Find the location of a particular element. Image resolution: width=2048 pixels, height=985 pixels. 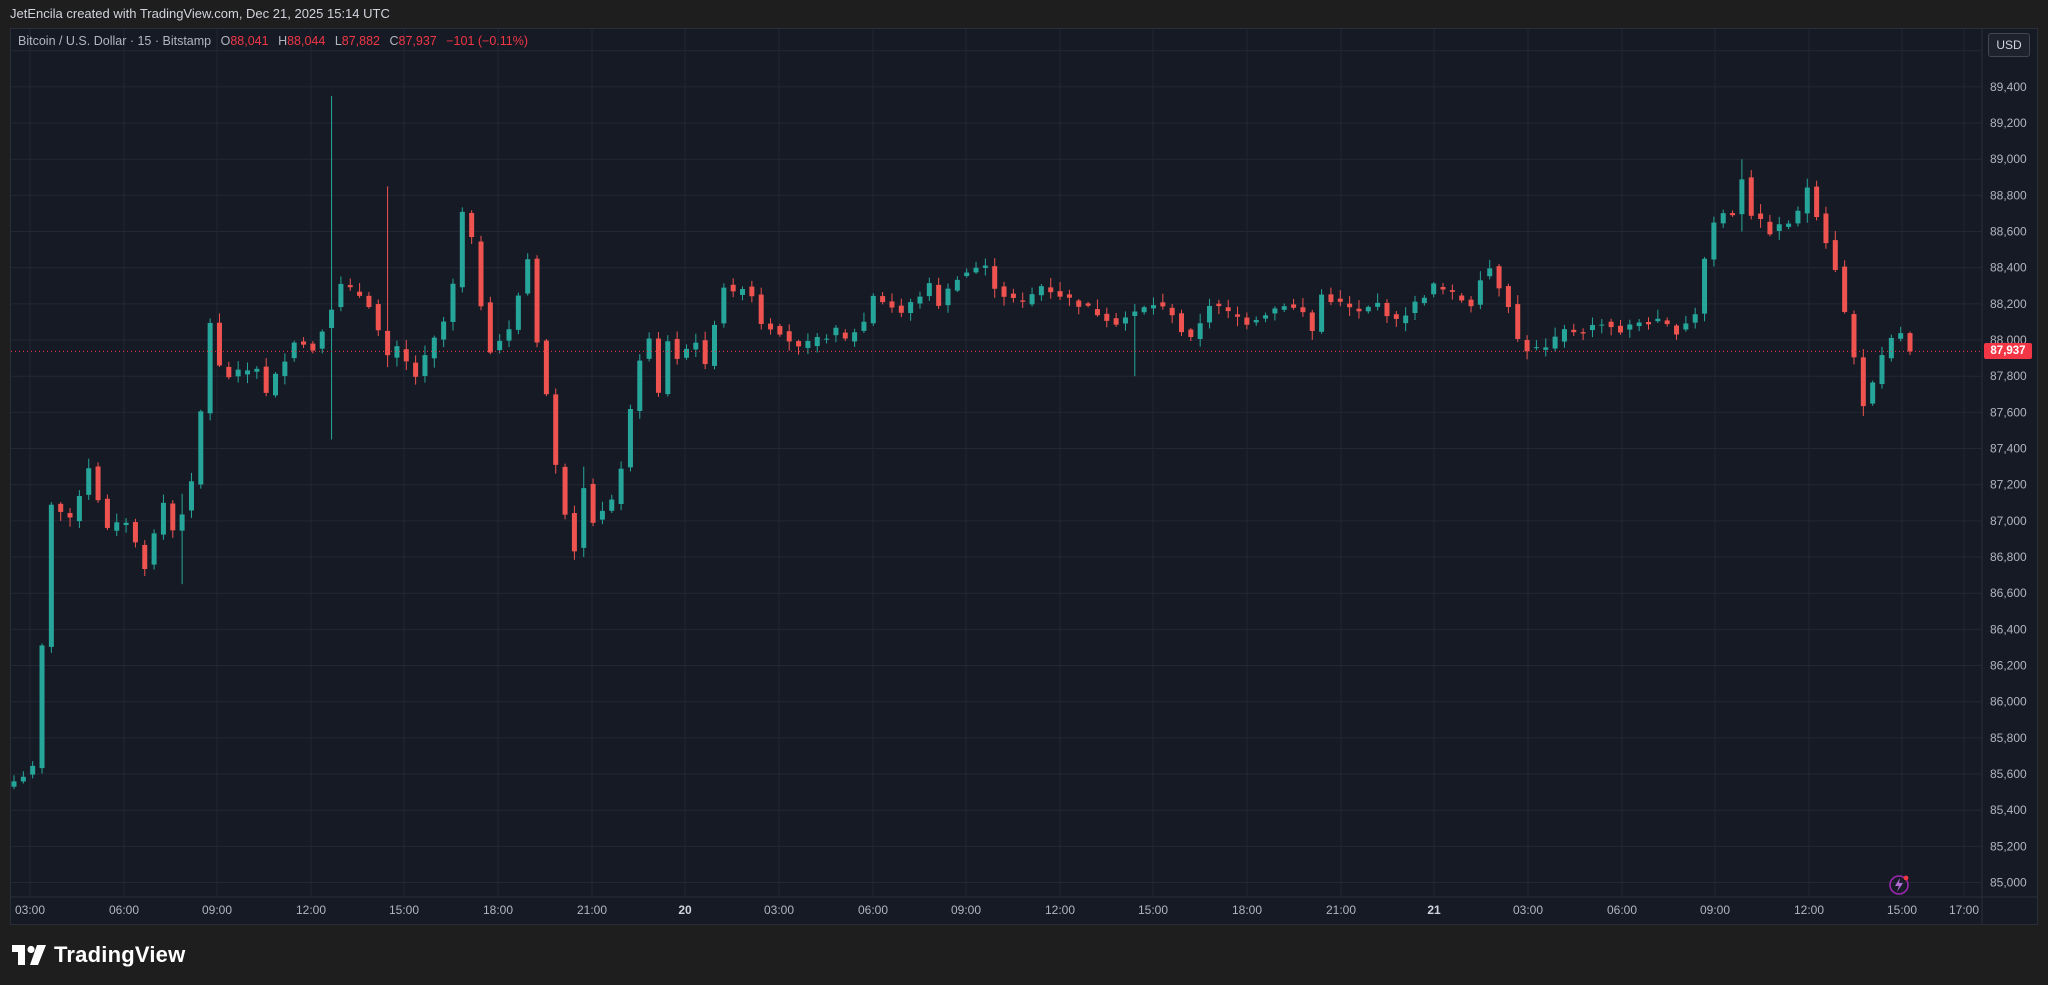

x-tick-label: 18:00 is located at coordinates (1247, 910).